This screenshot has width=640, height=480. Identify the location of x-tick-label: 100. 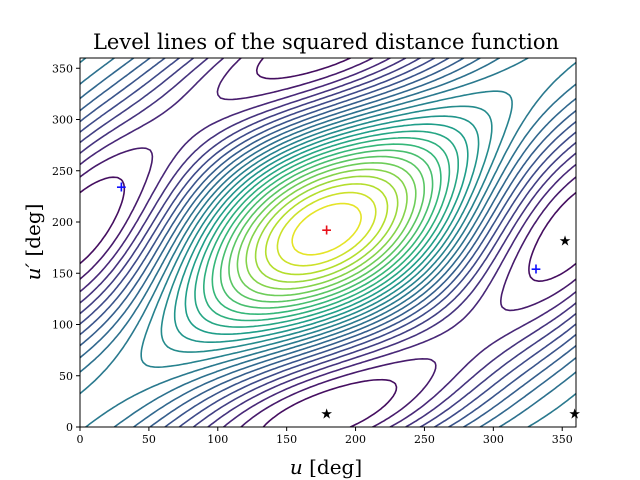
(217, 439).